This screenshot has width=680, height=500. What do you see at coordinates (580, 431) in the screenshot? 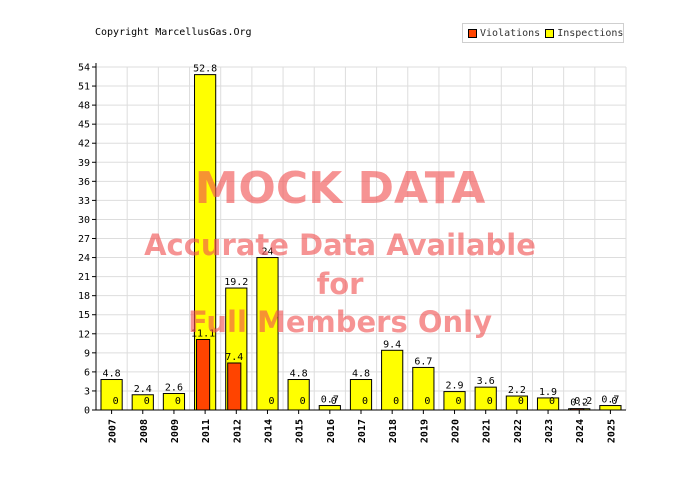
I see `x-tick-label-2024: 2024` at bounding box center [580, 431].